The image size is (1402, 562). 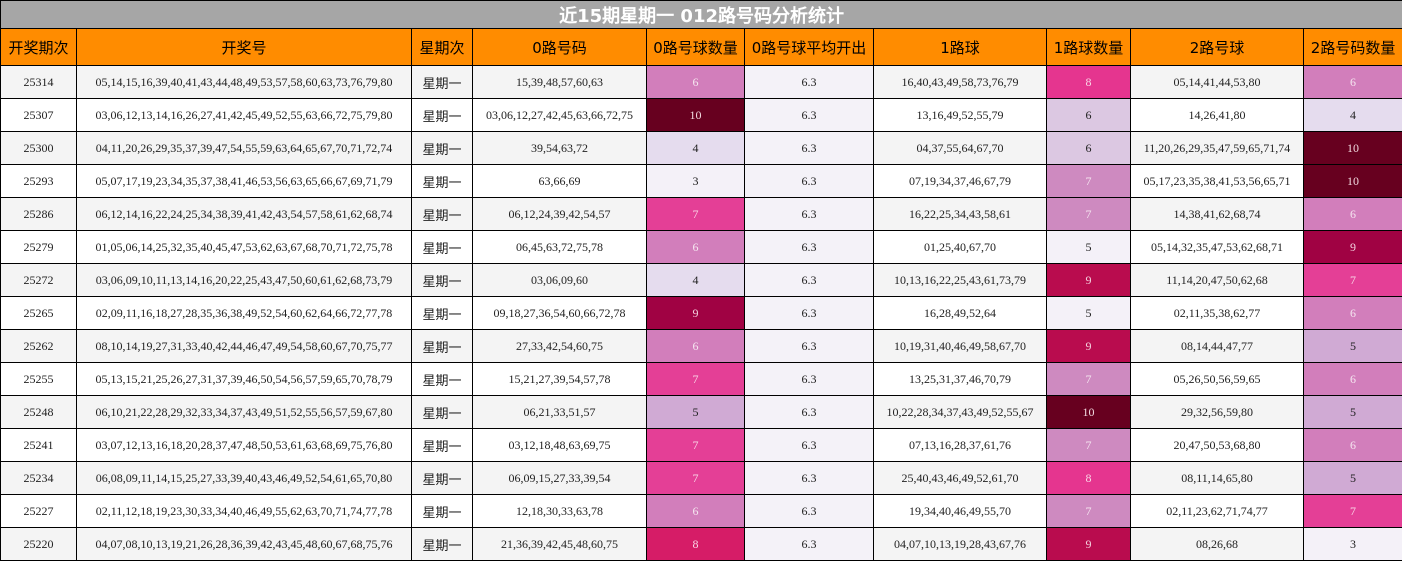 I want to click on route0-numbers-cell: 03,12,18,48,63,69,75, so click(x=559, y=445).